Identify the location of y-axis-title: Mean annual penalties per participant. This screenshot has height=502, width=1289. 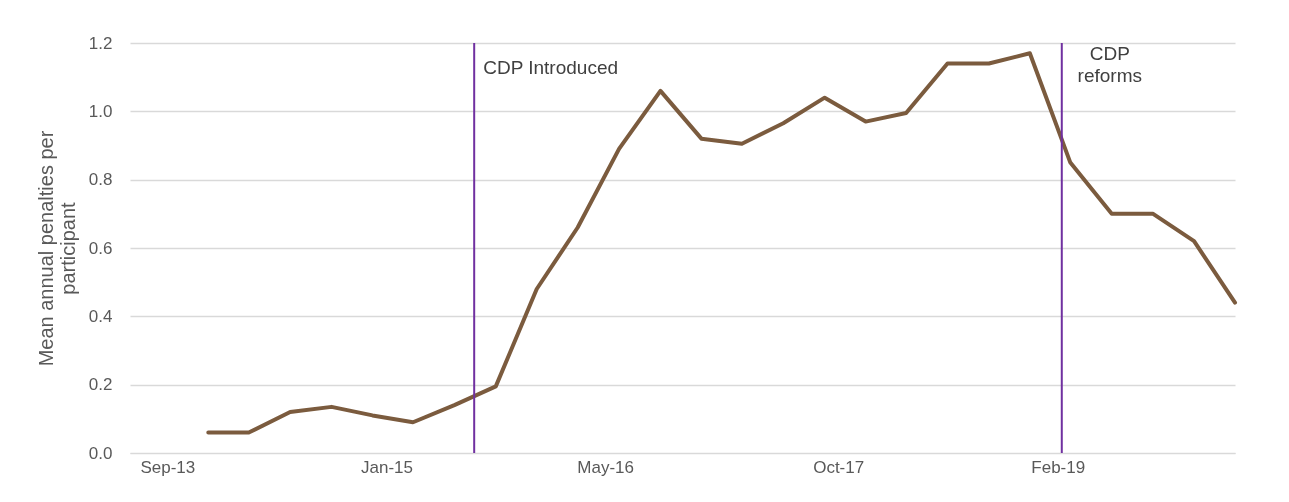
(56, 248).